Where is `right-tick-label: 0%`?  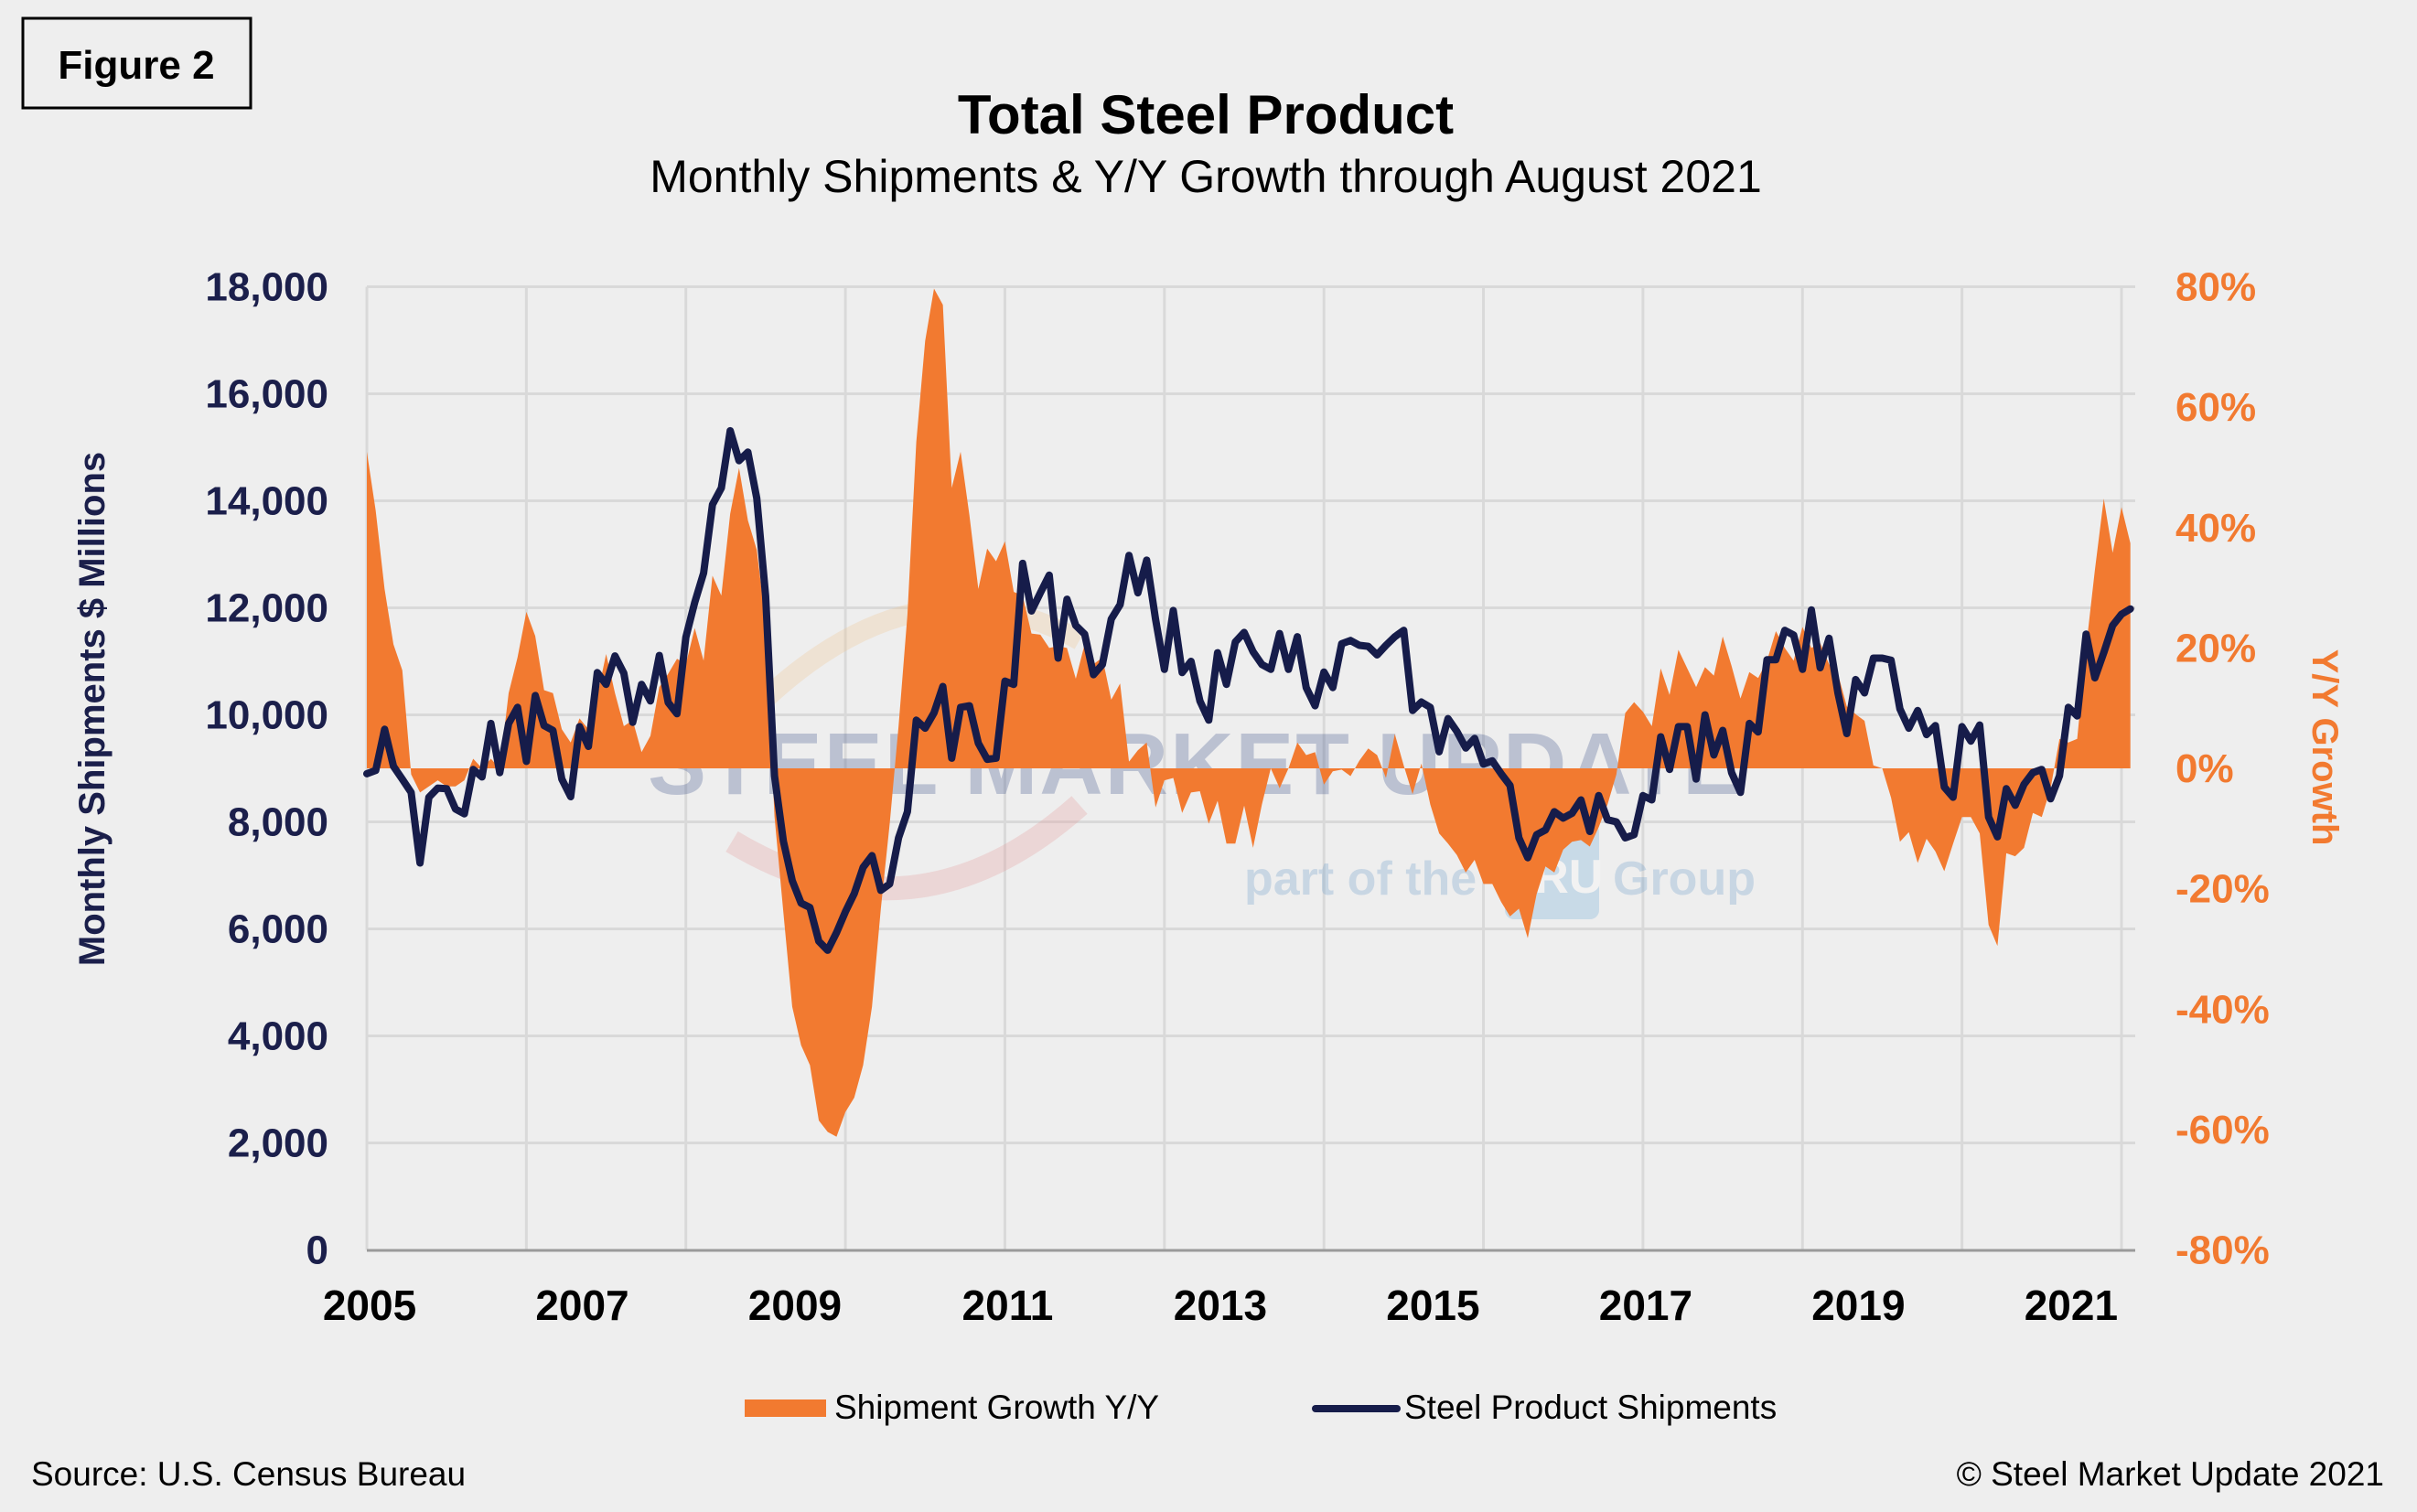
right-tick-label: 0% is located at coordinates (2204, 768).